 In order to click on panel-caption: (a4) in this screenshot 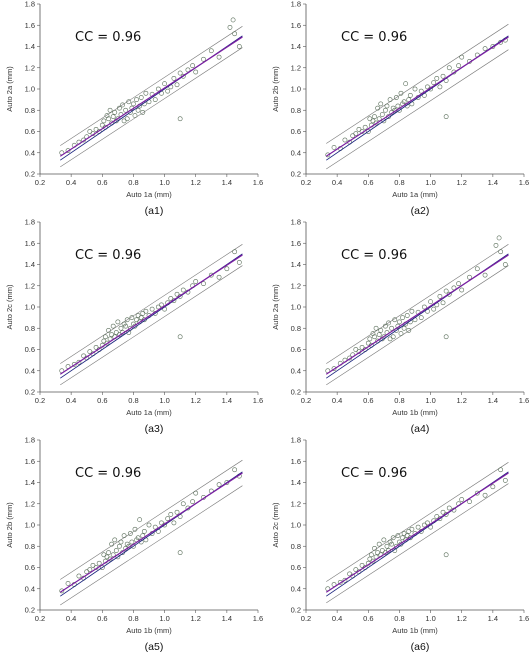, I will do `click(420, 429)`.